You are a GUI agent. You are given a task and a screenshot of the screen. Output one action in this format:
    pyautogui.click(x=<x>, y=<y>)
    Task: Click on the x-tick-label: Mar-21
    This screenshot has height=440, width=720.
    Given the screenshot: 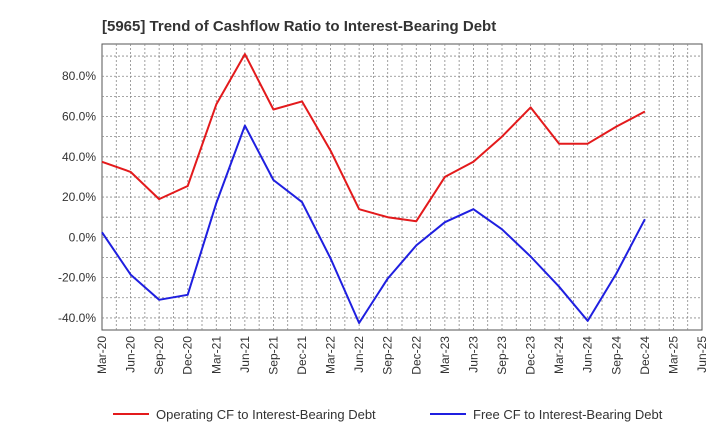 What is the action you would take?
    pyautogui.click(x=216, y=355)
    